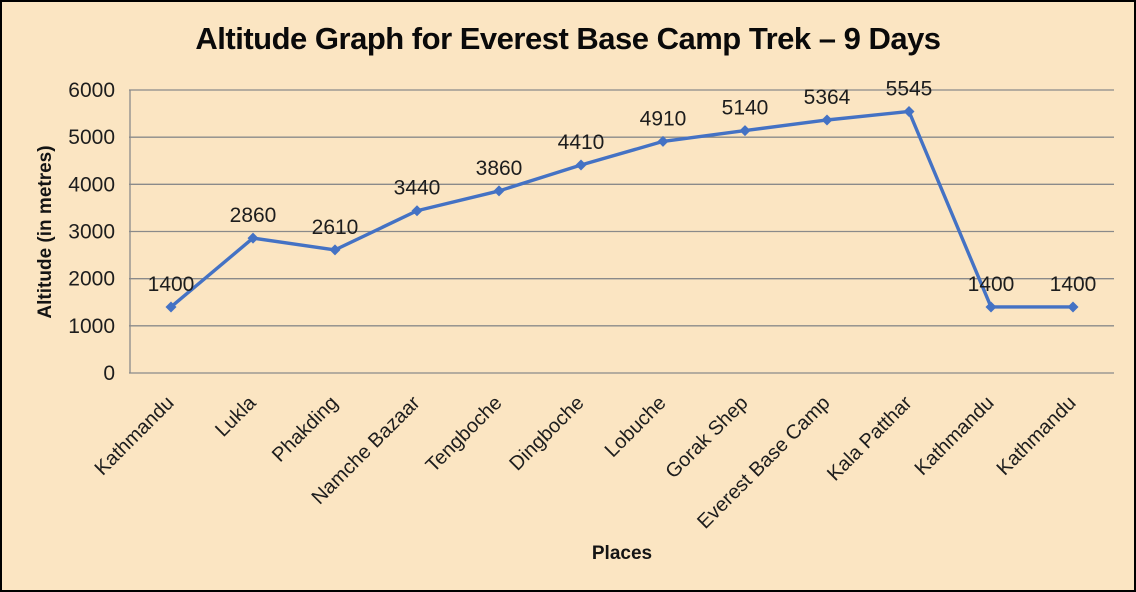  Describe the element at coordinates (464, 434) in the screenshot. I see `x-category-label: Tengboche` at that location.